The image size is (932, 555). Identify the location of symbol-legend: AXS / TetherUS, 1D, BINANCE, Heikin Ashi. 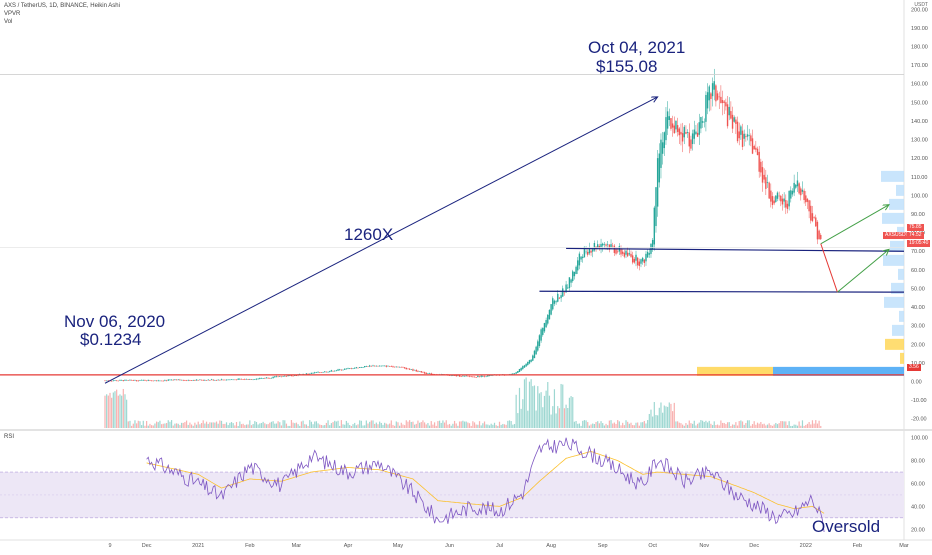
(62, 6).